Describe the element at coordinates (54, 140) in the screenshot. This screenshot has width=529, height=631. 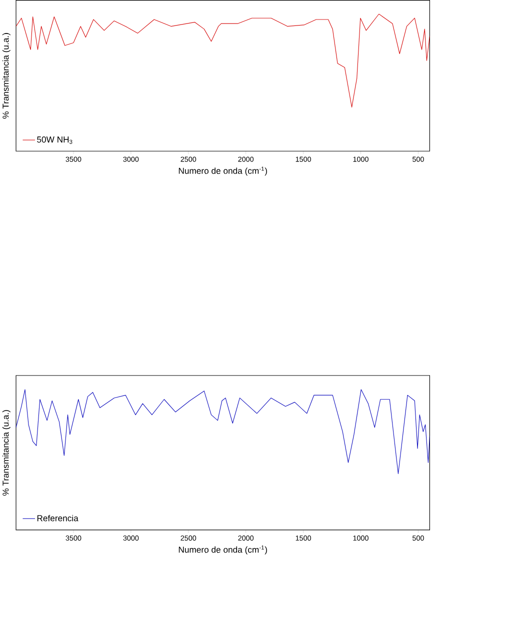
I see `legend-label: 50W NH$_{3}$` at that location.